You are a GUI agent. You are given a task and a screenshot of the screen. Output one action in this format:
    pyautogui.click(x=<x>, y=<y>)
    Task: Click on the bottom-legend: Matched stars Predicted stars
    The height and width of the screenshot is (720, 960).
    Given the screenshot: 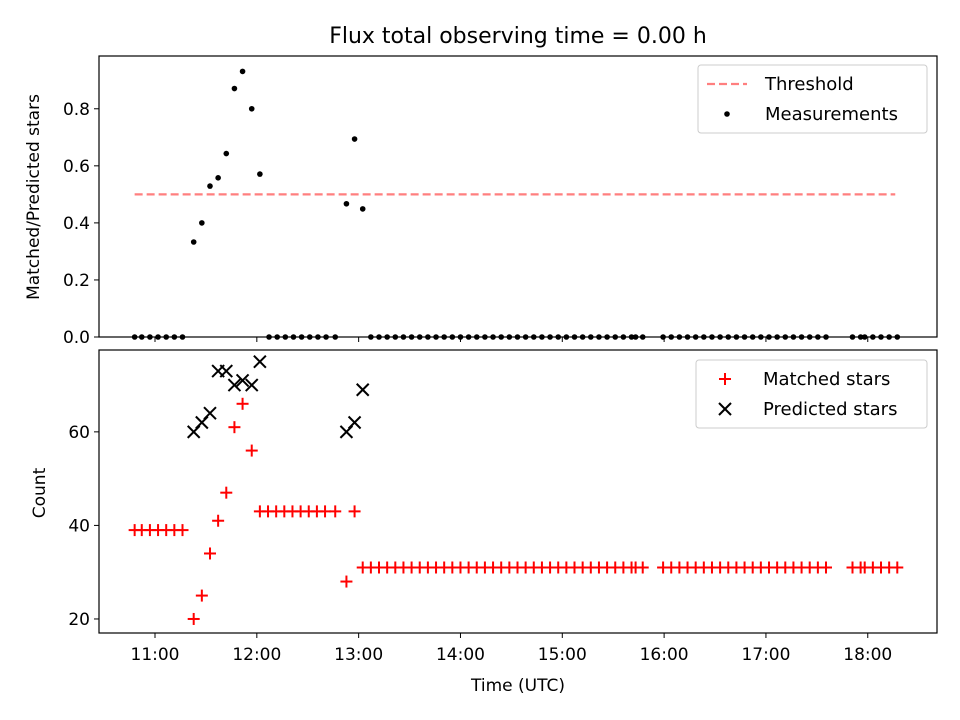 What is the action you would take?
    pyautogui.click(x=811, y=394)
    